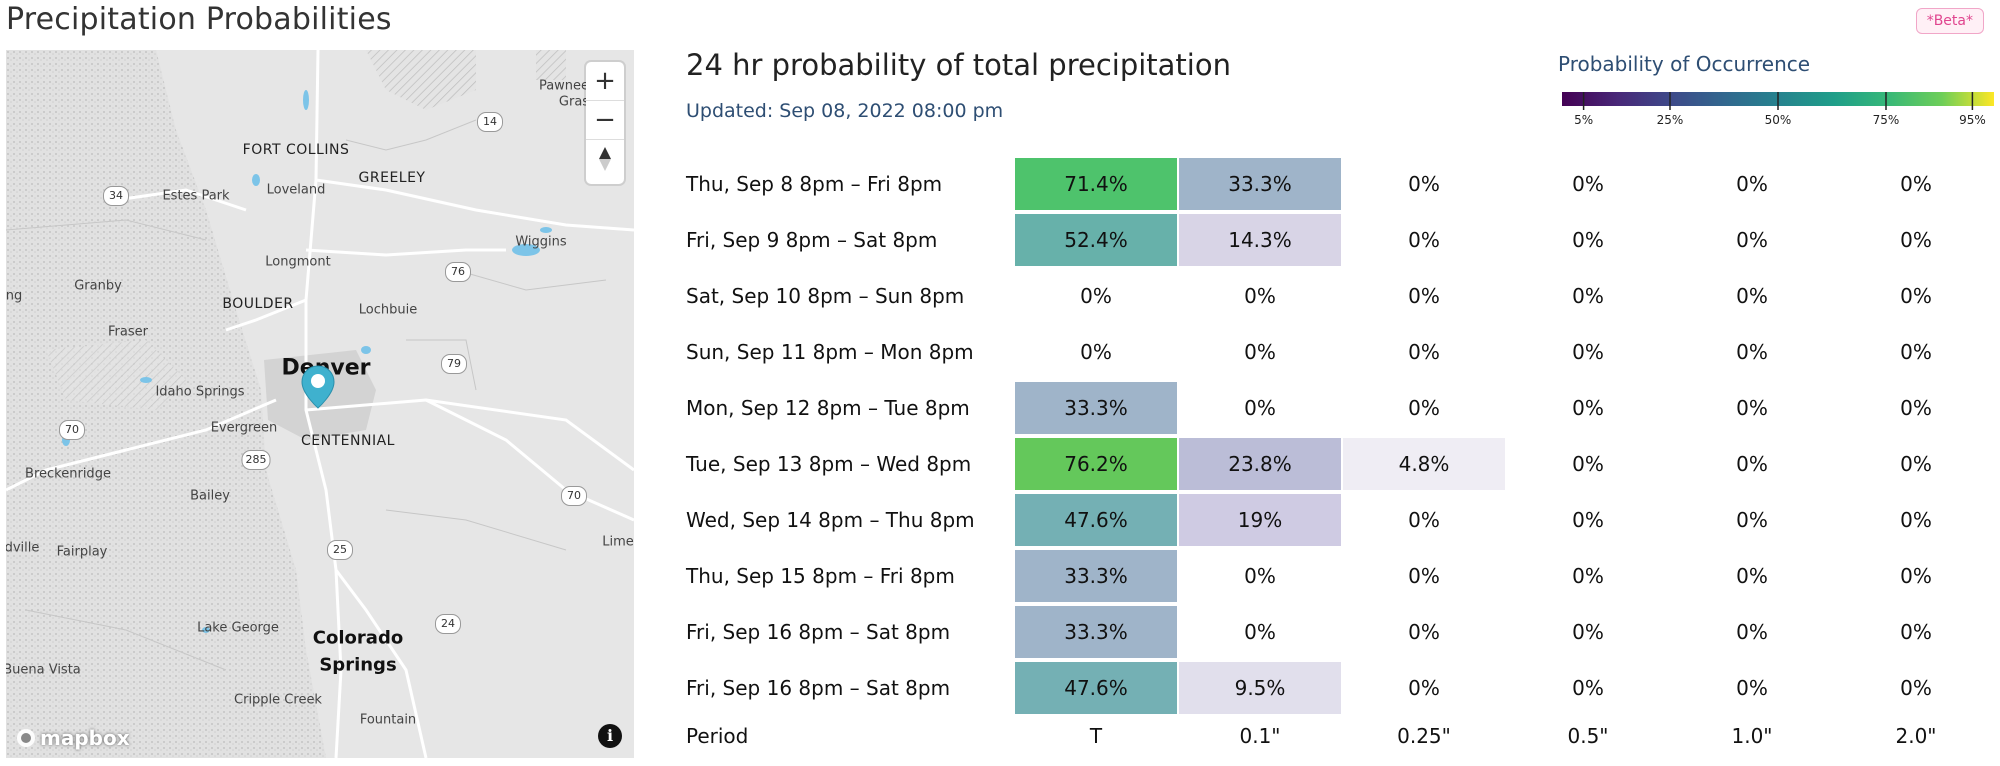 The height and width of the screenshot is (766, 2000). Describe the element at coordinates (258, 304) in the screenshot. I see `map-label: BOULDER` at that location.